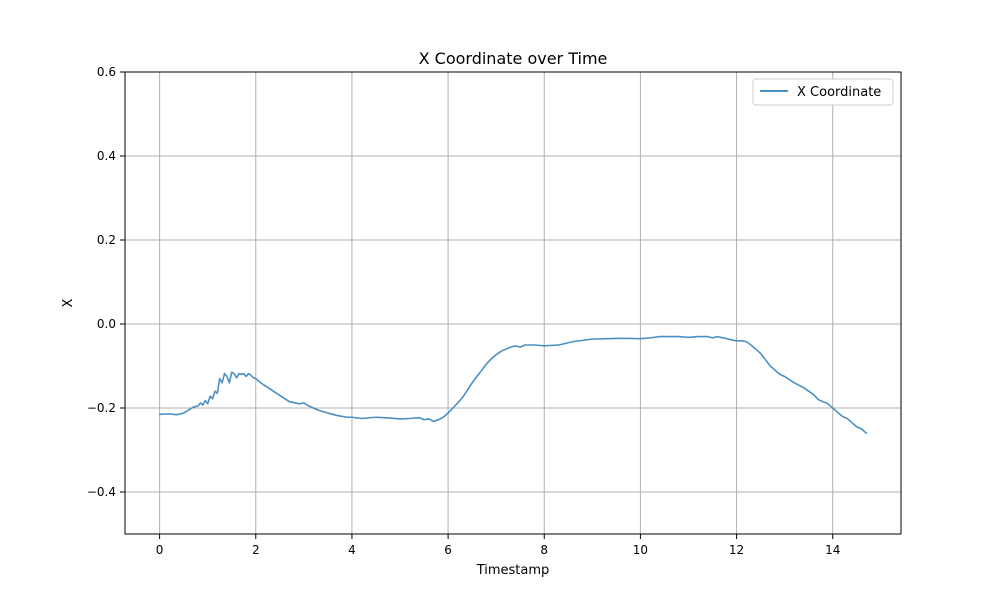 Image resolution: width=1000 pixels, height=600 pixels. I want to click on y-tick-label: −0.4, so click(101, 492).